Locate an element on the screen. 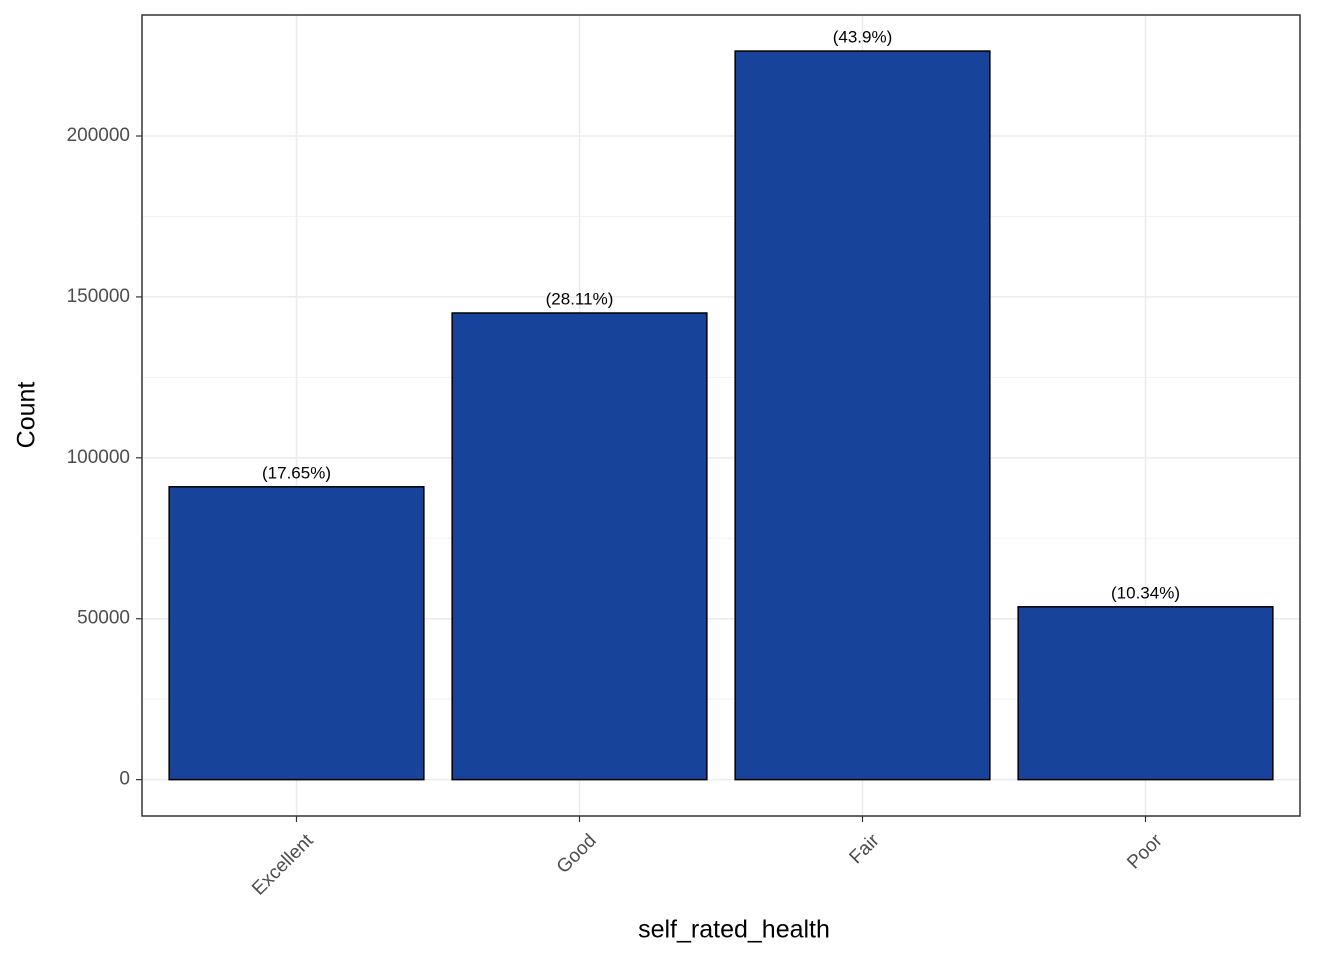  bar-annotation: (17.65%) is located at coordinates (296, 472).